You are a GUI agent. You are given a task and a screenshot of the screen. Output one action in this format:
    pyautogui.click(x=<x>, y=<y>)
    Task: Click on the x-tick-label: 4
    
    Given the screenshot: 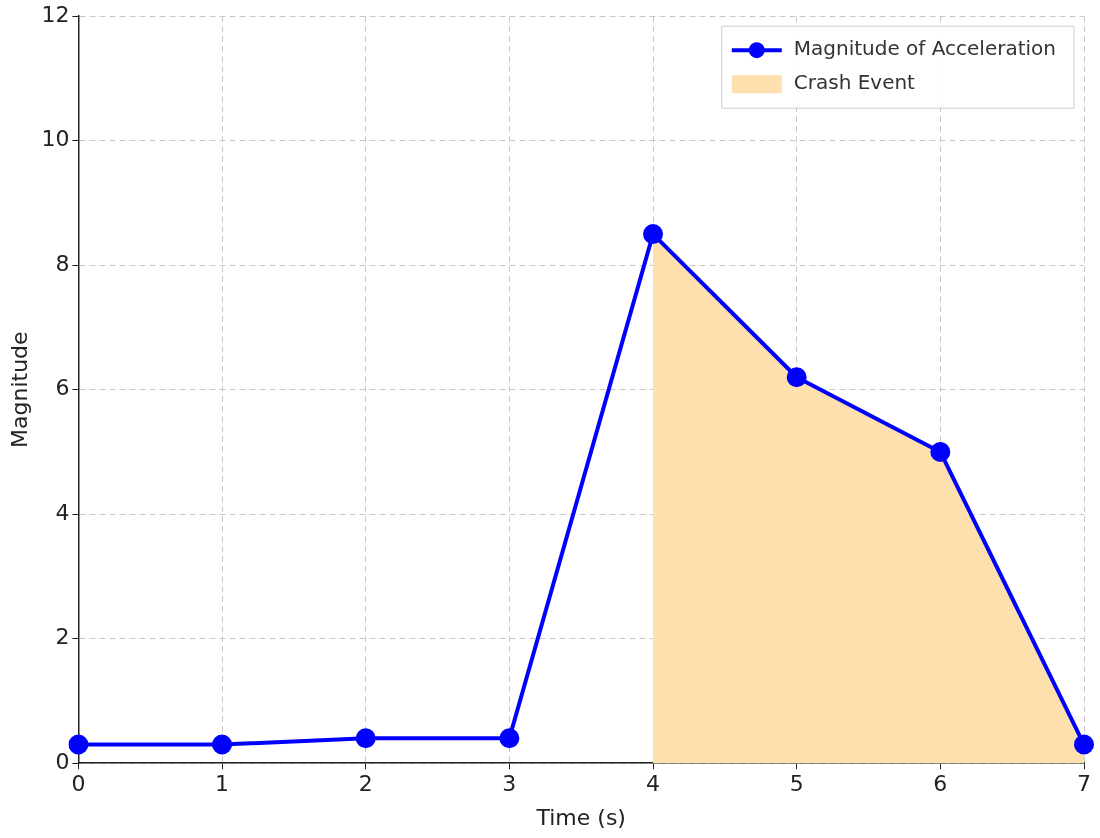 What is the action you would take?
    pyautogui.click(x=653, y=784)
    